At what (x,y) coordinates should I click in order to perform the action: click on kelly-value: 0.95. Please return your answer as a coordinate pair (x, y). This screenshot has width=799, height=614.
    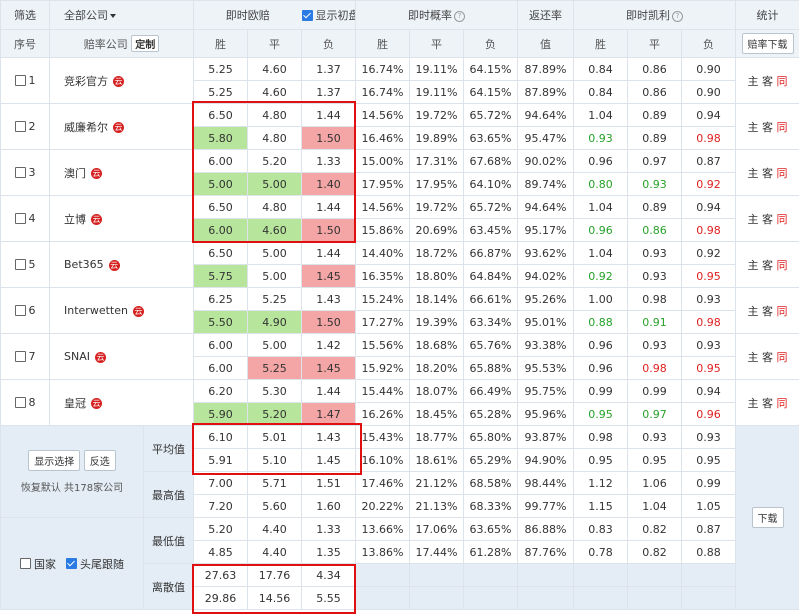
    Looking at the image, I should click on (601, 414).